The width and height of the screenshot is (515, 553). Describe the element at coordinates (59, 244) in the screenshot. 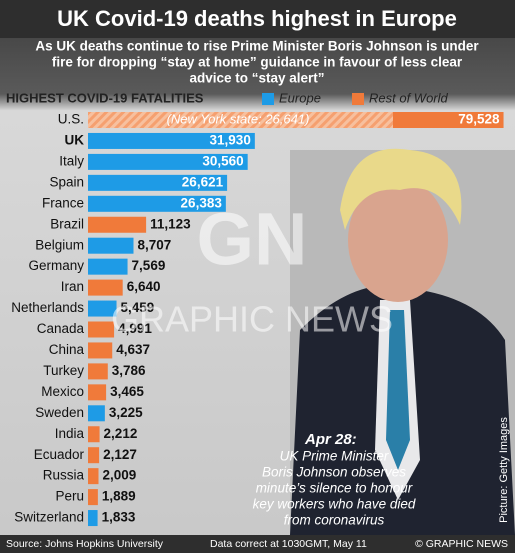

I see `y-tick-label: Belgium` at that location.